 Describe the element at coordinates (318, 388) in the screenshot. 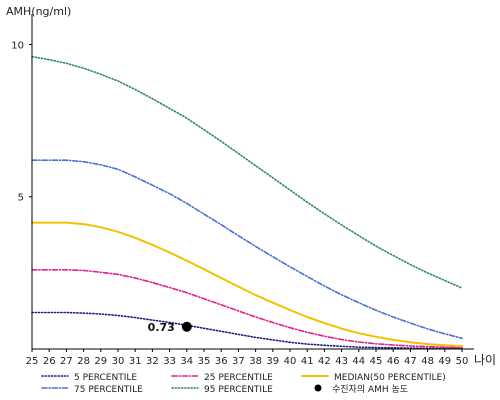

I see `legend-marker-swatch` at that location.